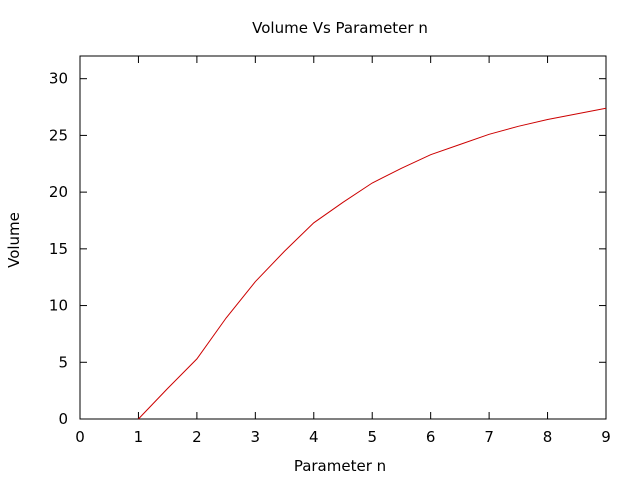 Image resolution: width=640 pixels, height=480 pixels. I want to click on y-tick-label: 25, so click(58, 135).